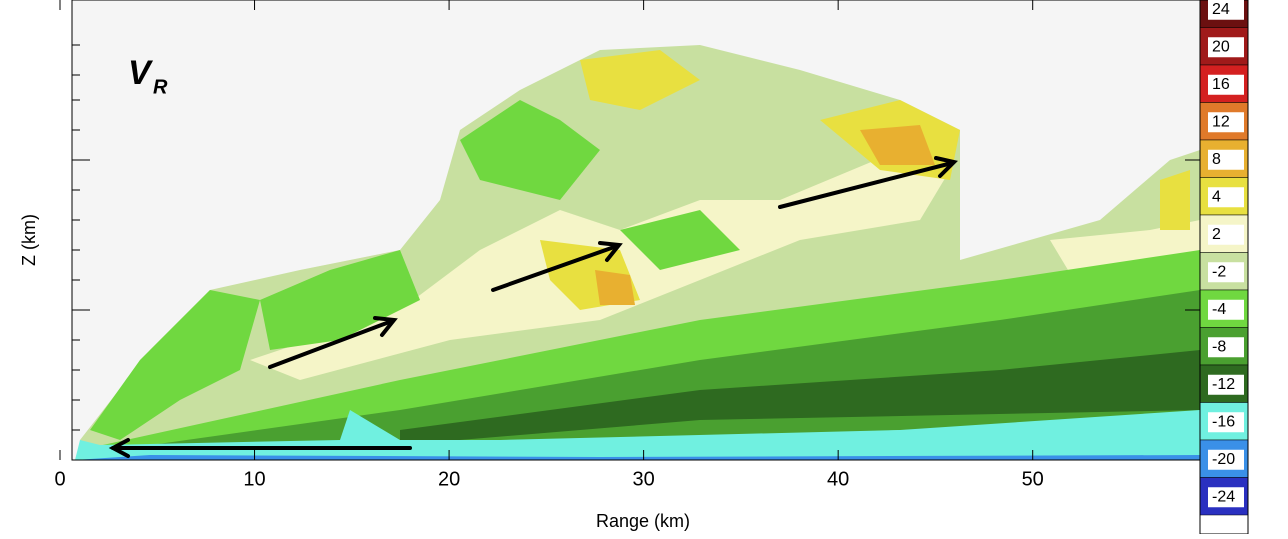 The height and width of the screenshot is (539, 1288). Describe the element at coordinates (1219, 346) in the screenshot. I see `colorbar-label: -8` at that location.